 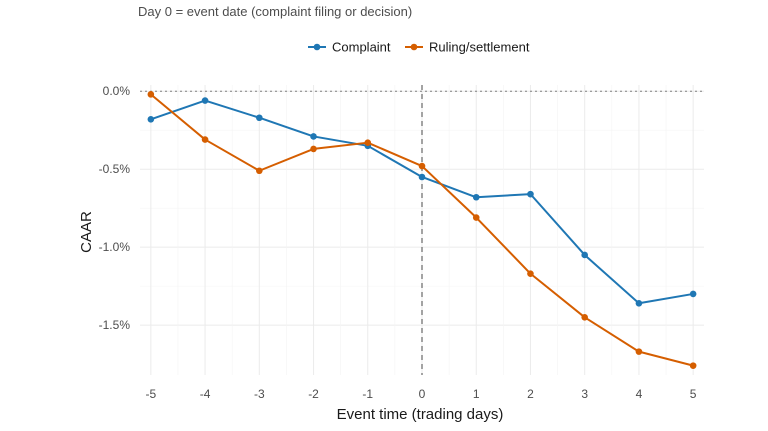 I want to click on y-tick-label: 0.0%, so click(x=117, y=91).